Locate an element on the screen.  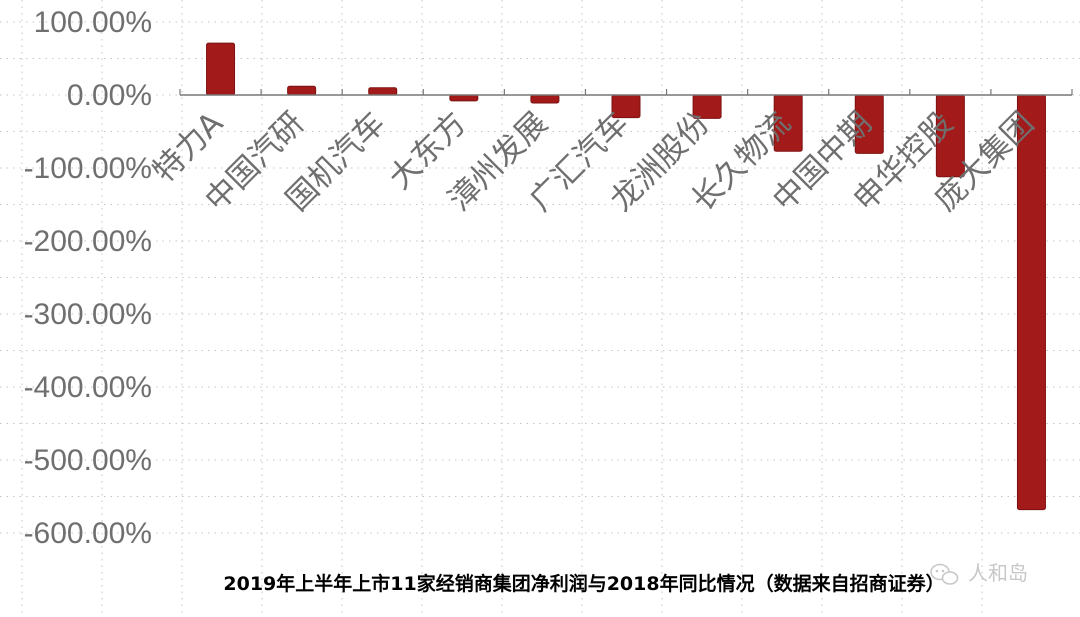
y-tick-label: -500.00% is located at coordinates (88, 460).